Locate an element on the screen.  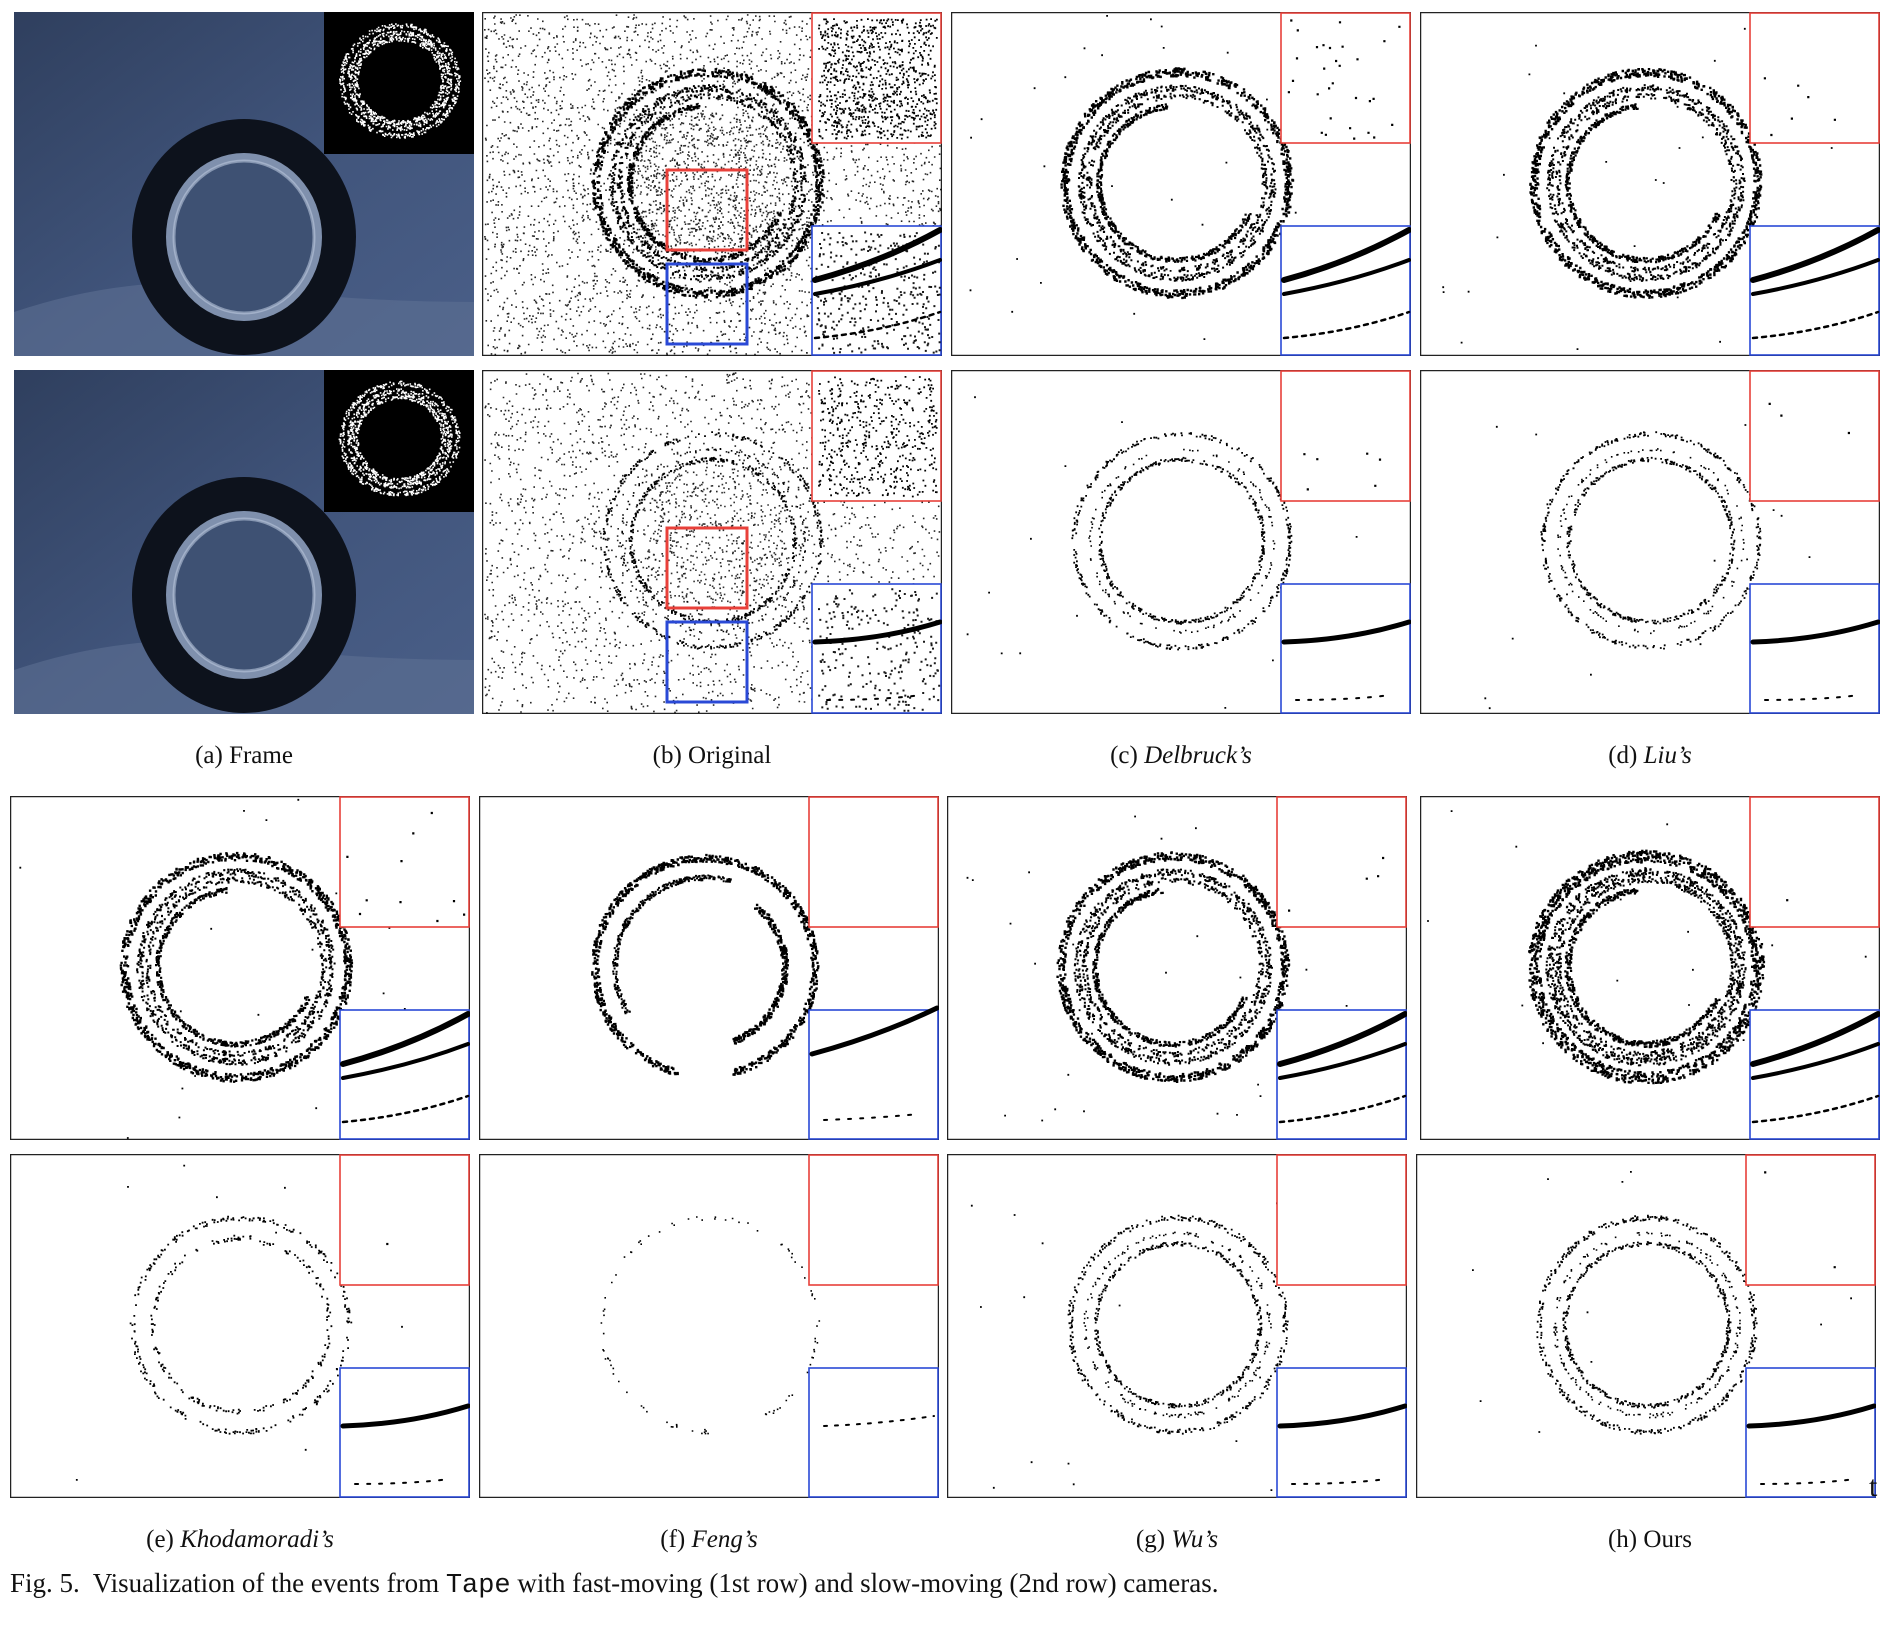
stray-glyph: t is located at coordinates (1873, 1486).